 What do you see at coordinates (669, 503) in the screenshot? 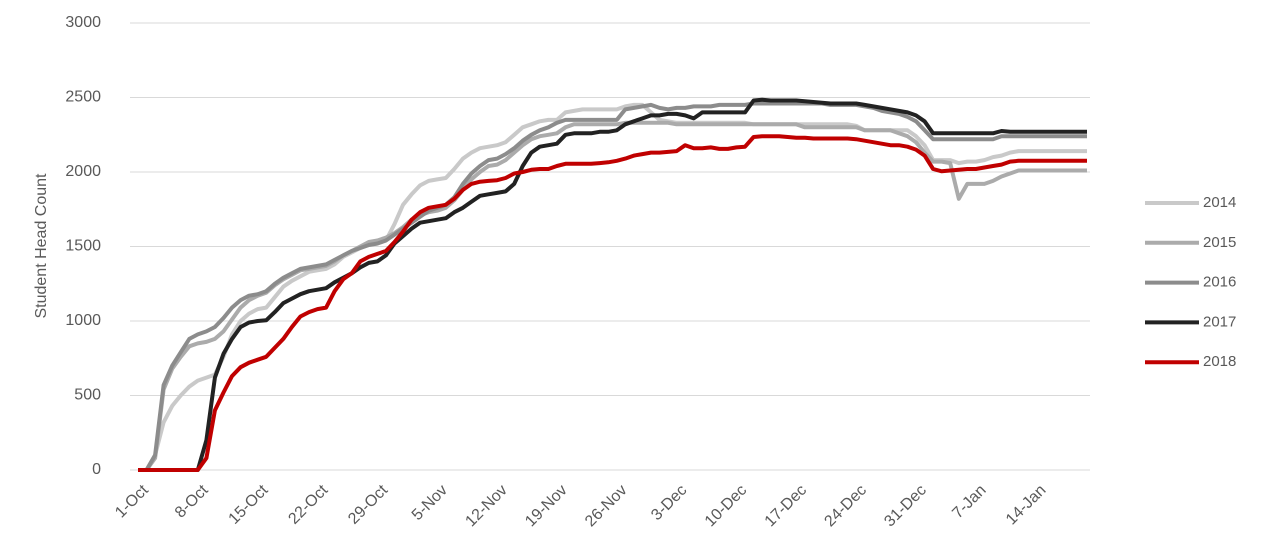
I see `x-tick-label: 3-Dec` at bounding box center [669, 503].